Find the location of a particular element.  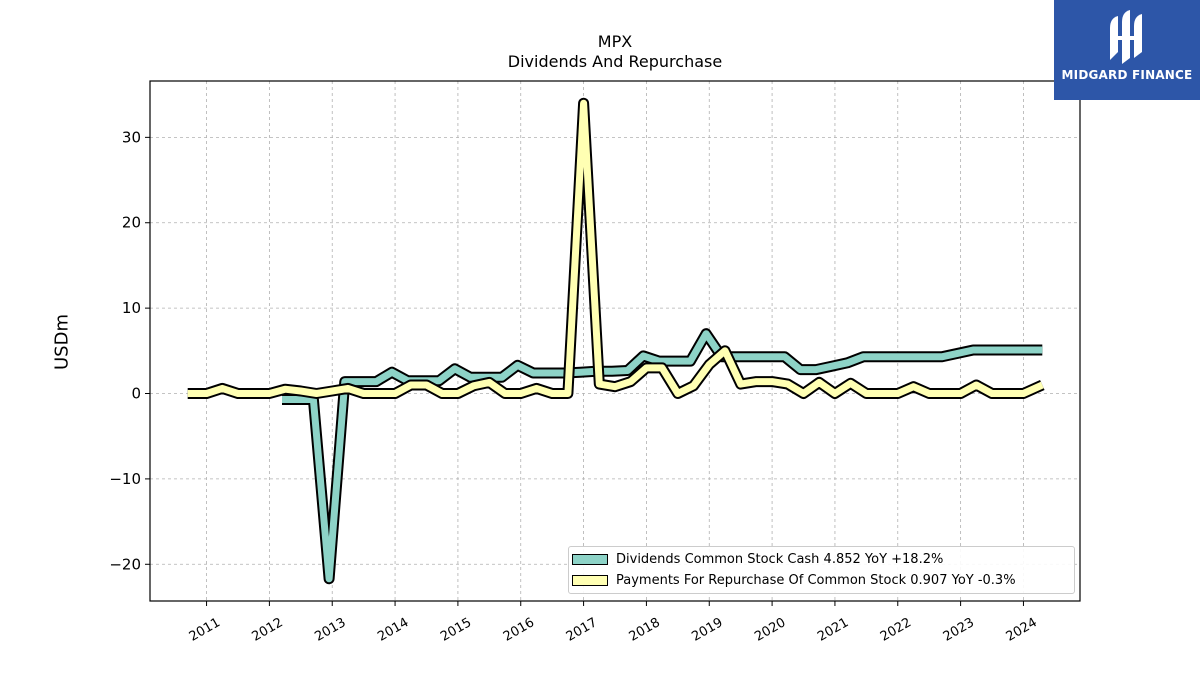

x-tick-label: 2020 is located at coordinates (770, 630).